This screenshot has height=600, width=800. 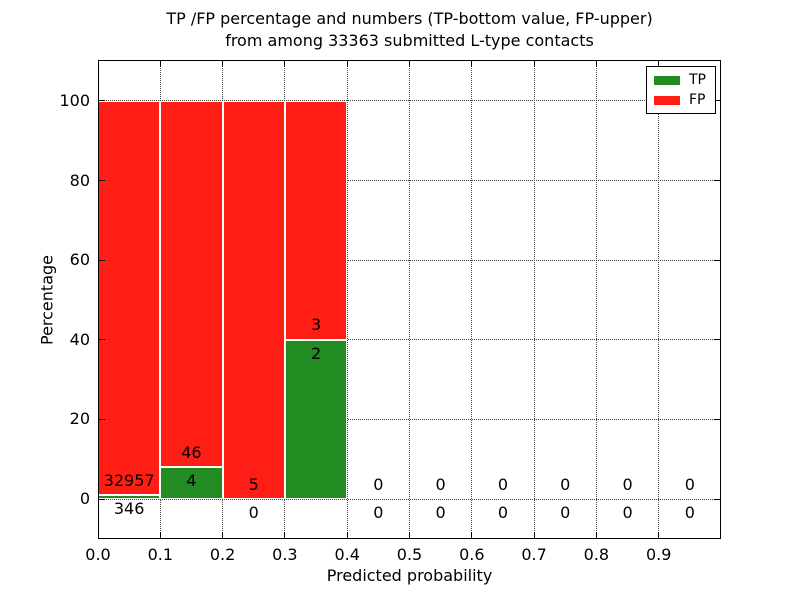 I want to click on x-tick-label: 0.6, so click(x=472, y=554).